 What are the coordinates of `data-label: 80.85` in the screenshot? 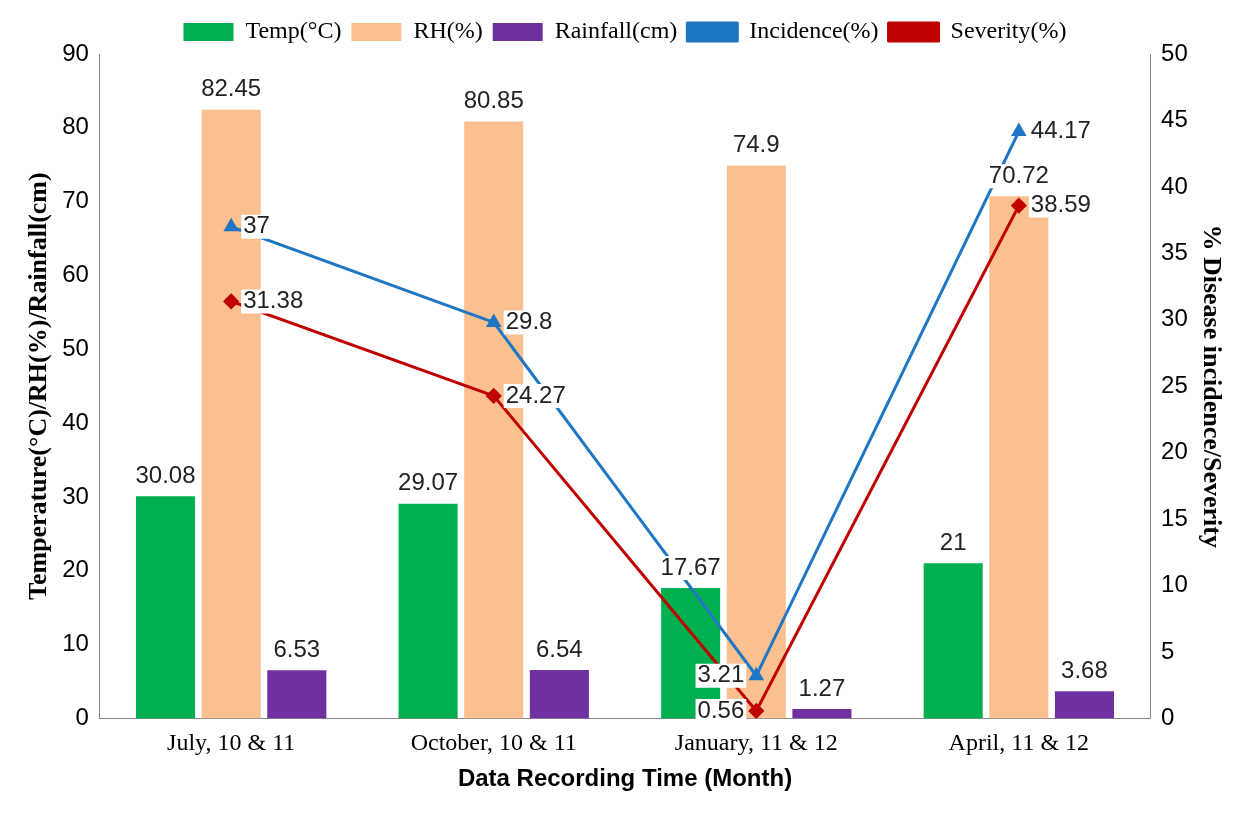 It's located at (493, 100).